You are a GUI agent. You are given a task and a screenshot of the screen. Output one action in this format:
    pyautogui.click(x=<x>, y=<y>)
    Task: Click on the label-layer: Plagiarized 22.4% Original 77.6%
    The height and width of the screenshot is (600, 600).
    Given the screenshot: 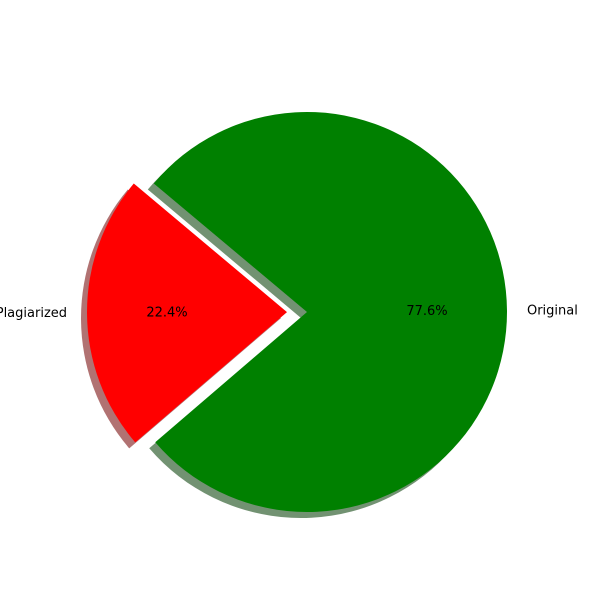 What is the action you would take?
    pyautogui.click(x=289, y=312)
    